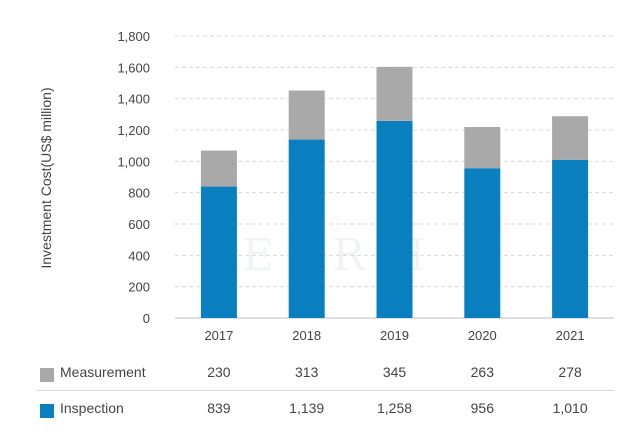 This screenshot has width=627, height=433. I want to click on y-tick-label: 400, so click(139, 255).